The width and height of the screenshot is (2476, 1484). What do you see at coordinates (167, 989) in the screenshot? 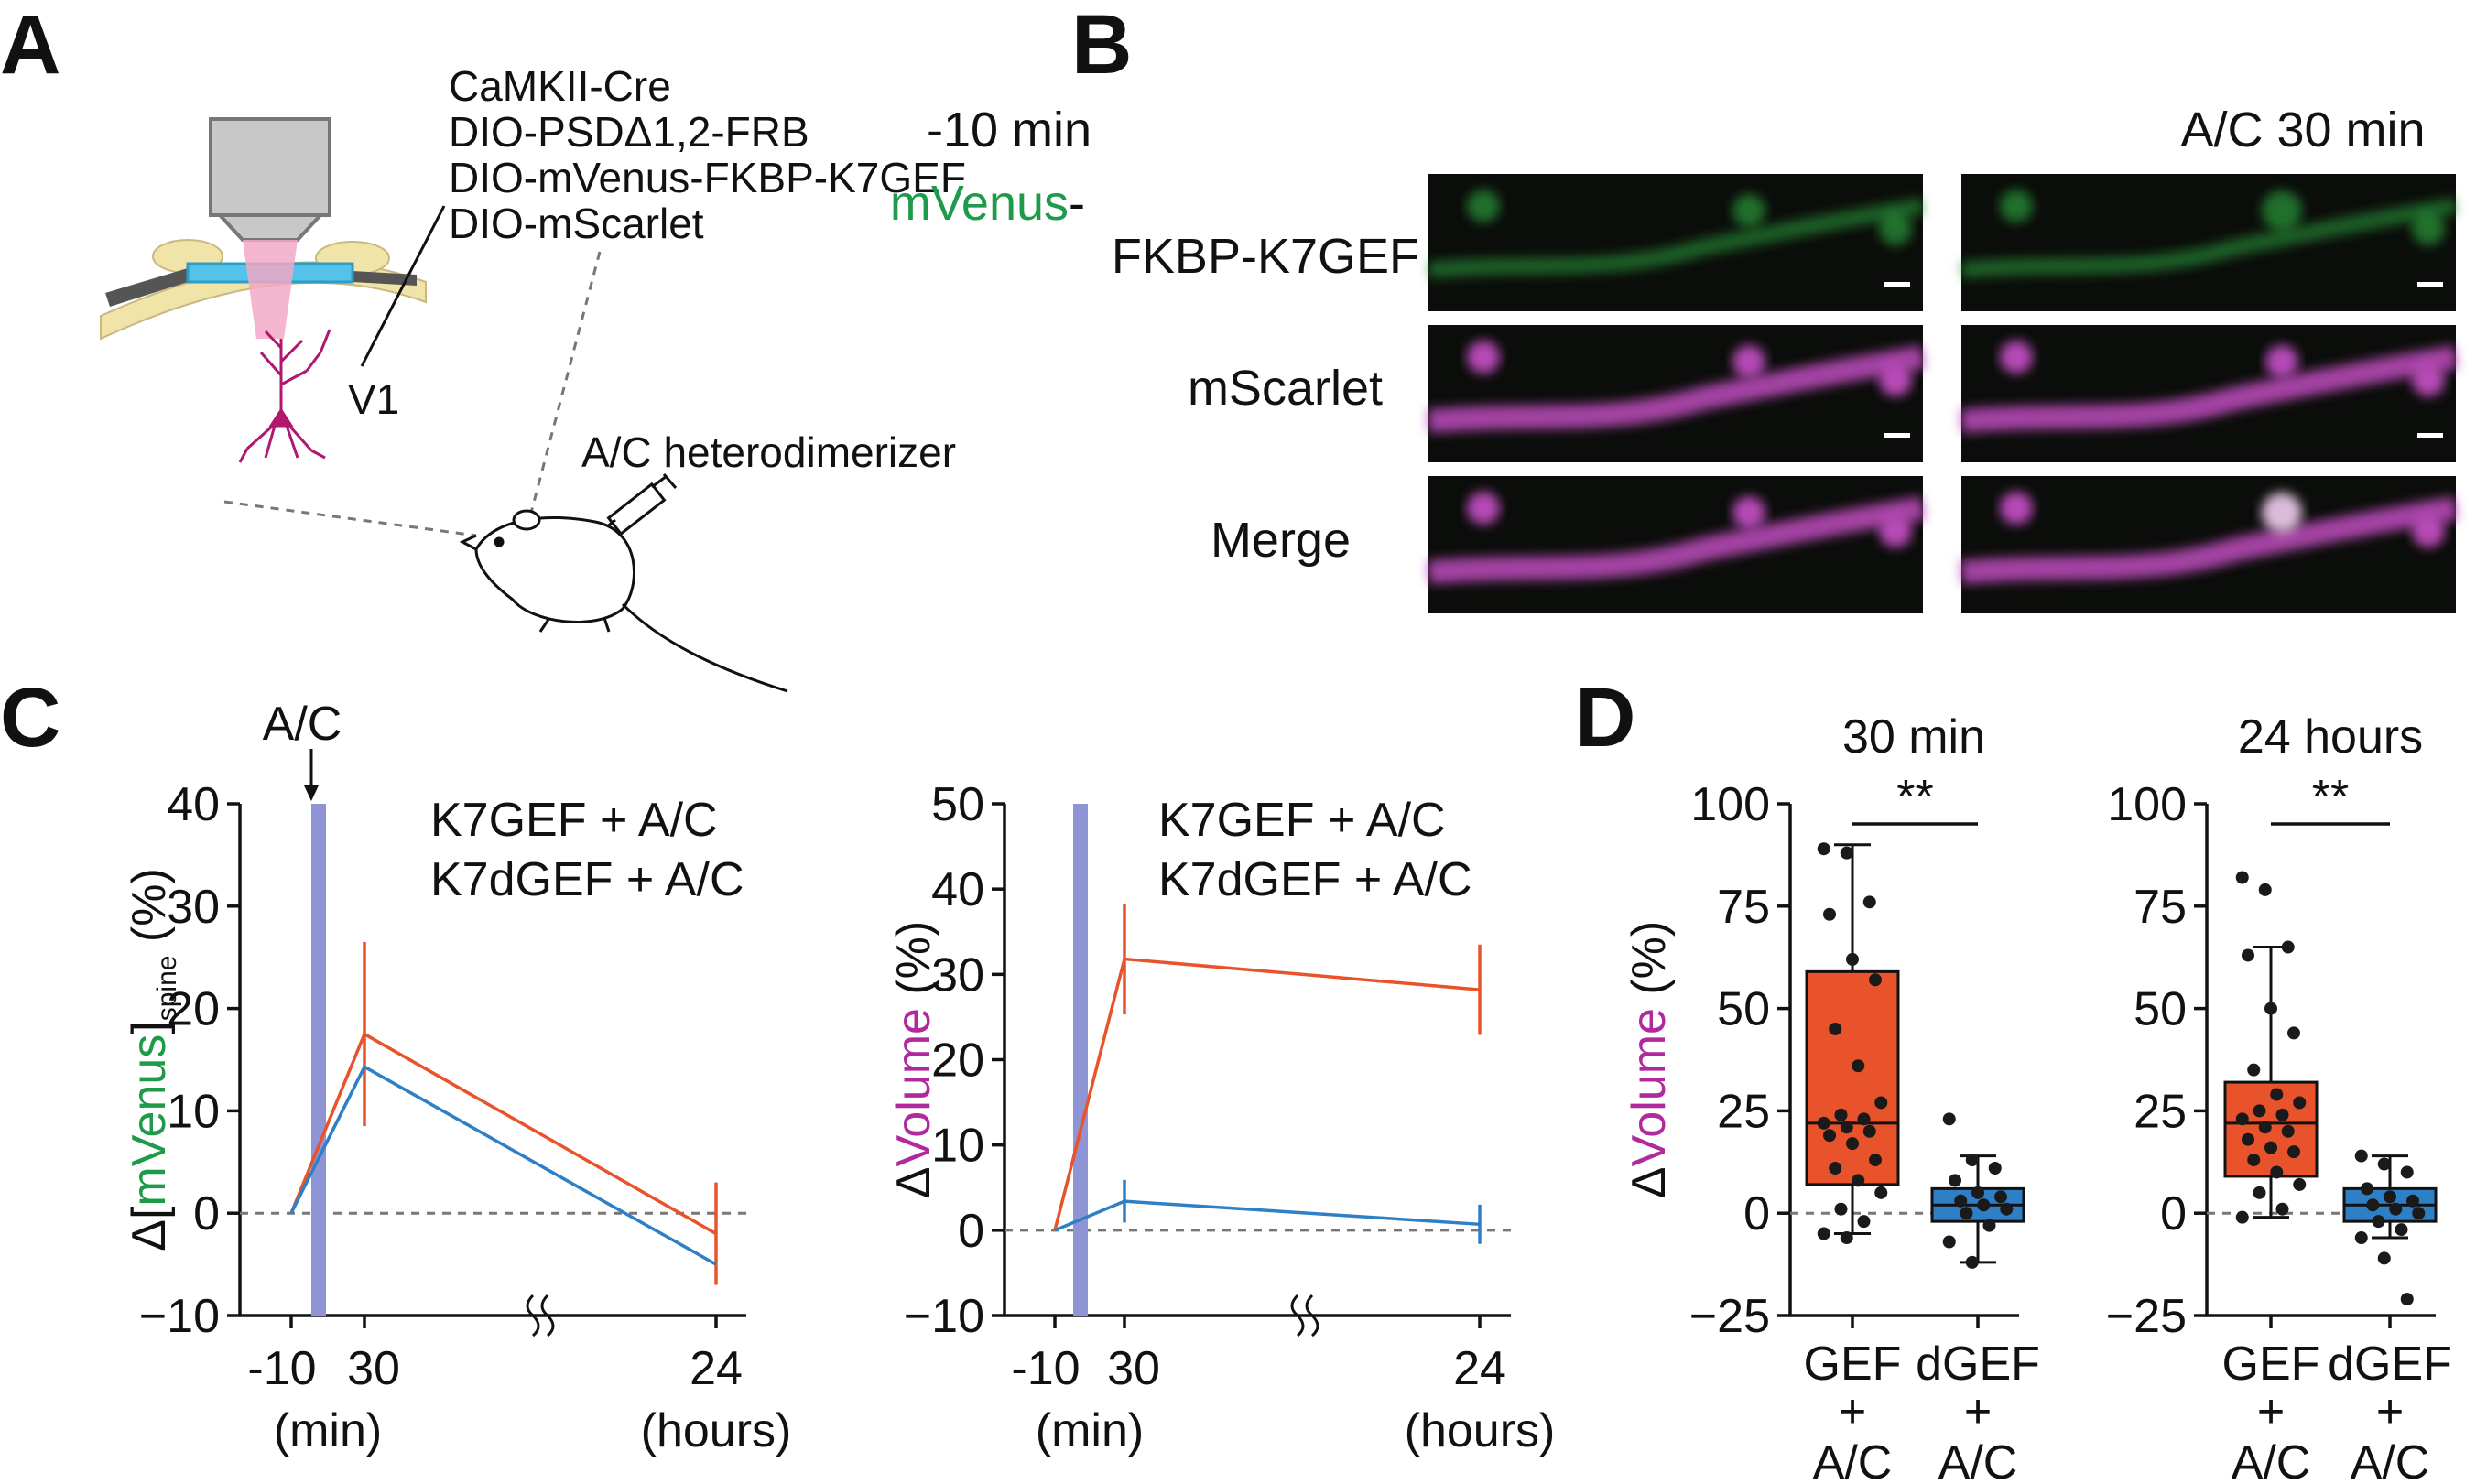
I see `ylabel-sub: spine` at bounding box center [167, 989].